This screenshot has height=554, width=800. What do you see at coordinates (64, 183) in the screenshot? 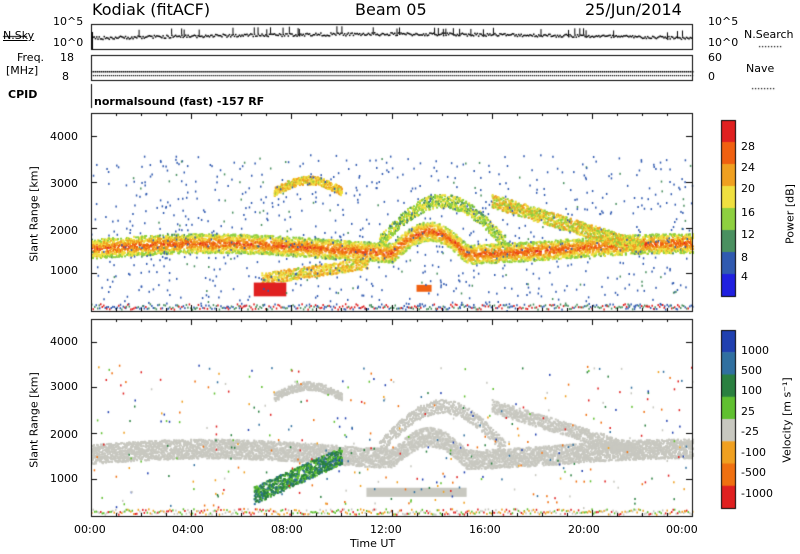
I see `power-ytick-3000: 3000` at bounding box center [64, 183].